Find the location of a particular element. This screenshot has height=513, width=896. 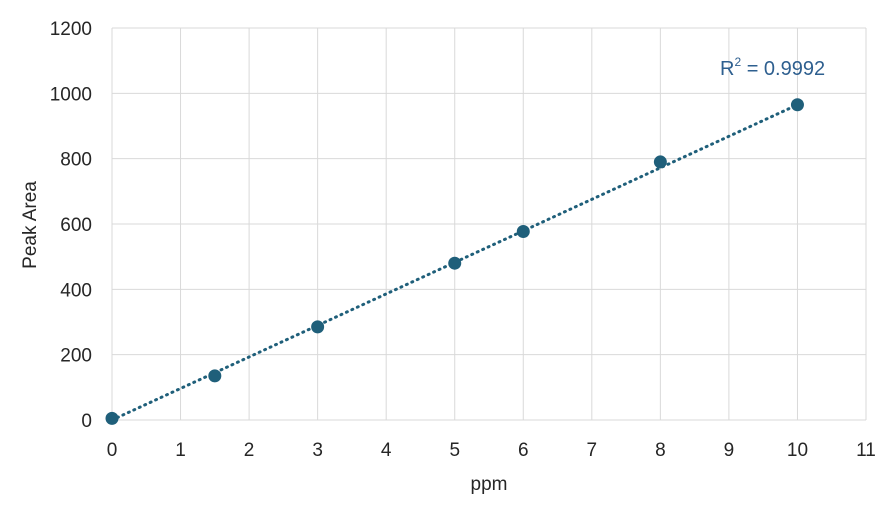

x-tick-label: 5 is located at coordinates (454, 450).